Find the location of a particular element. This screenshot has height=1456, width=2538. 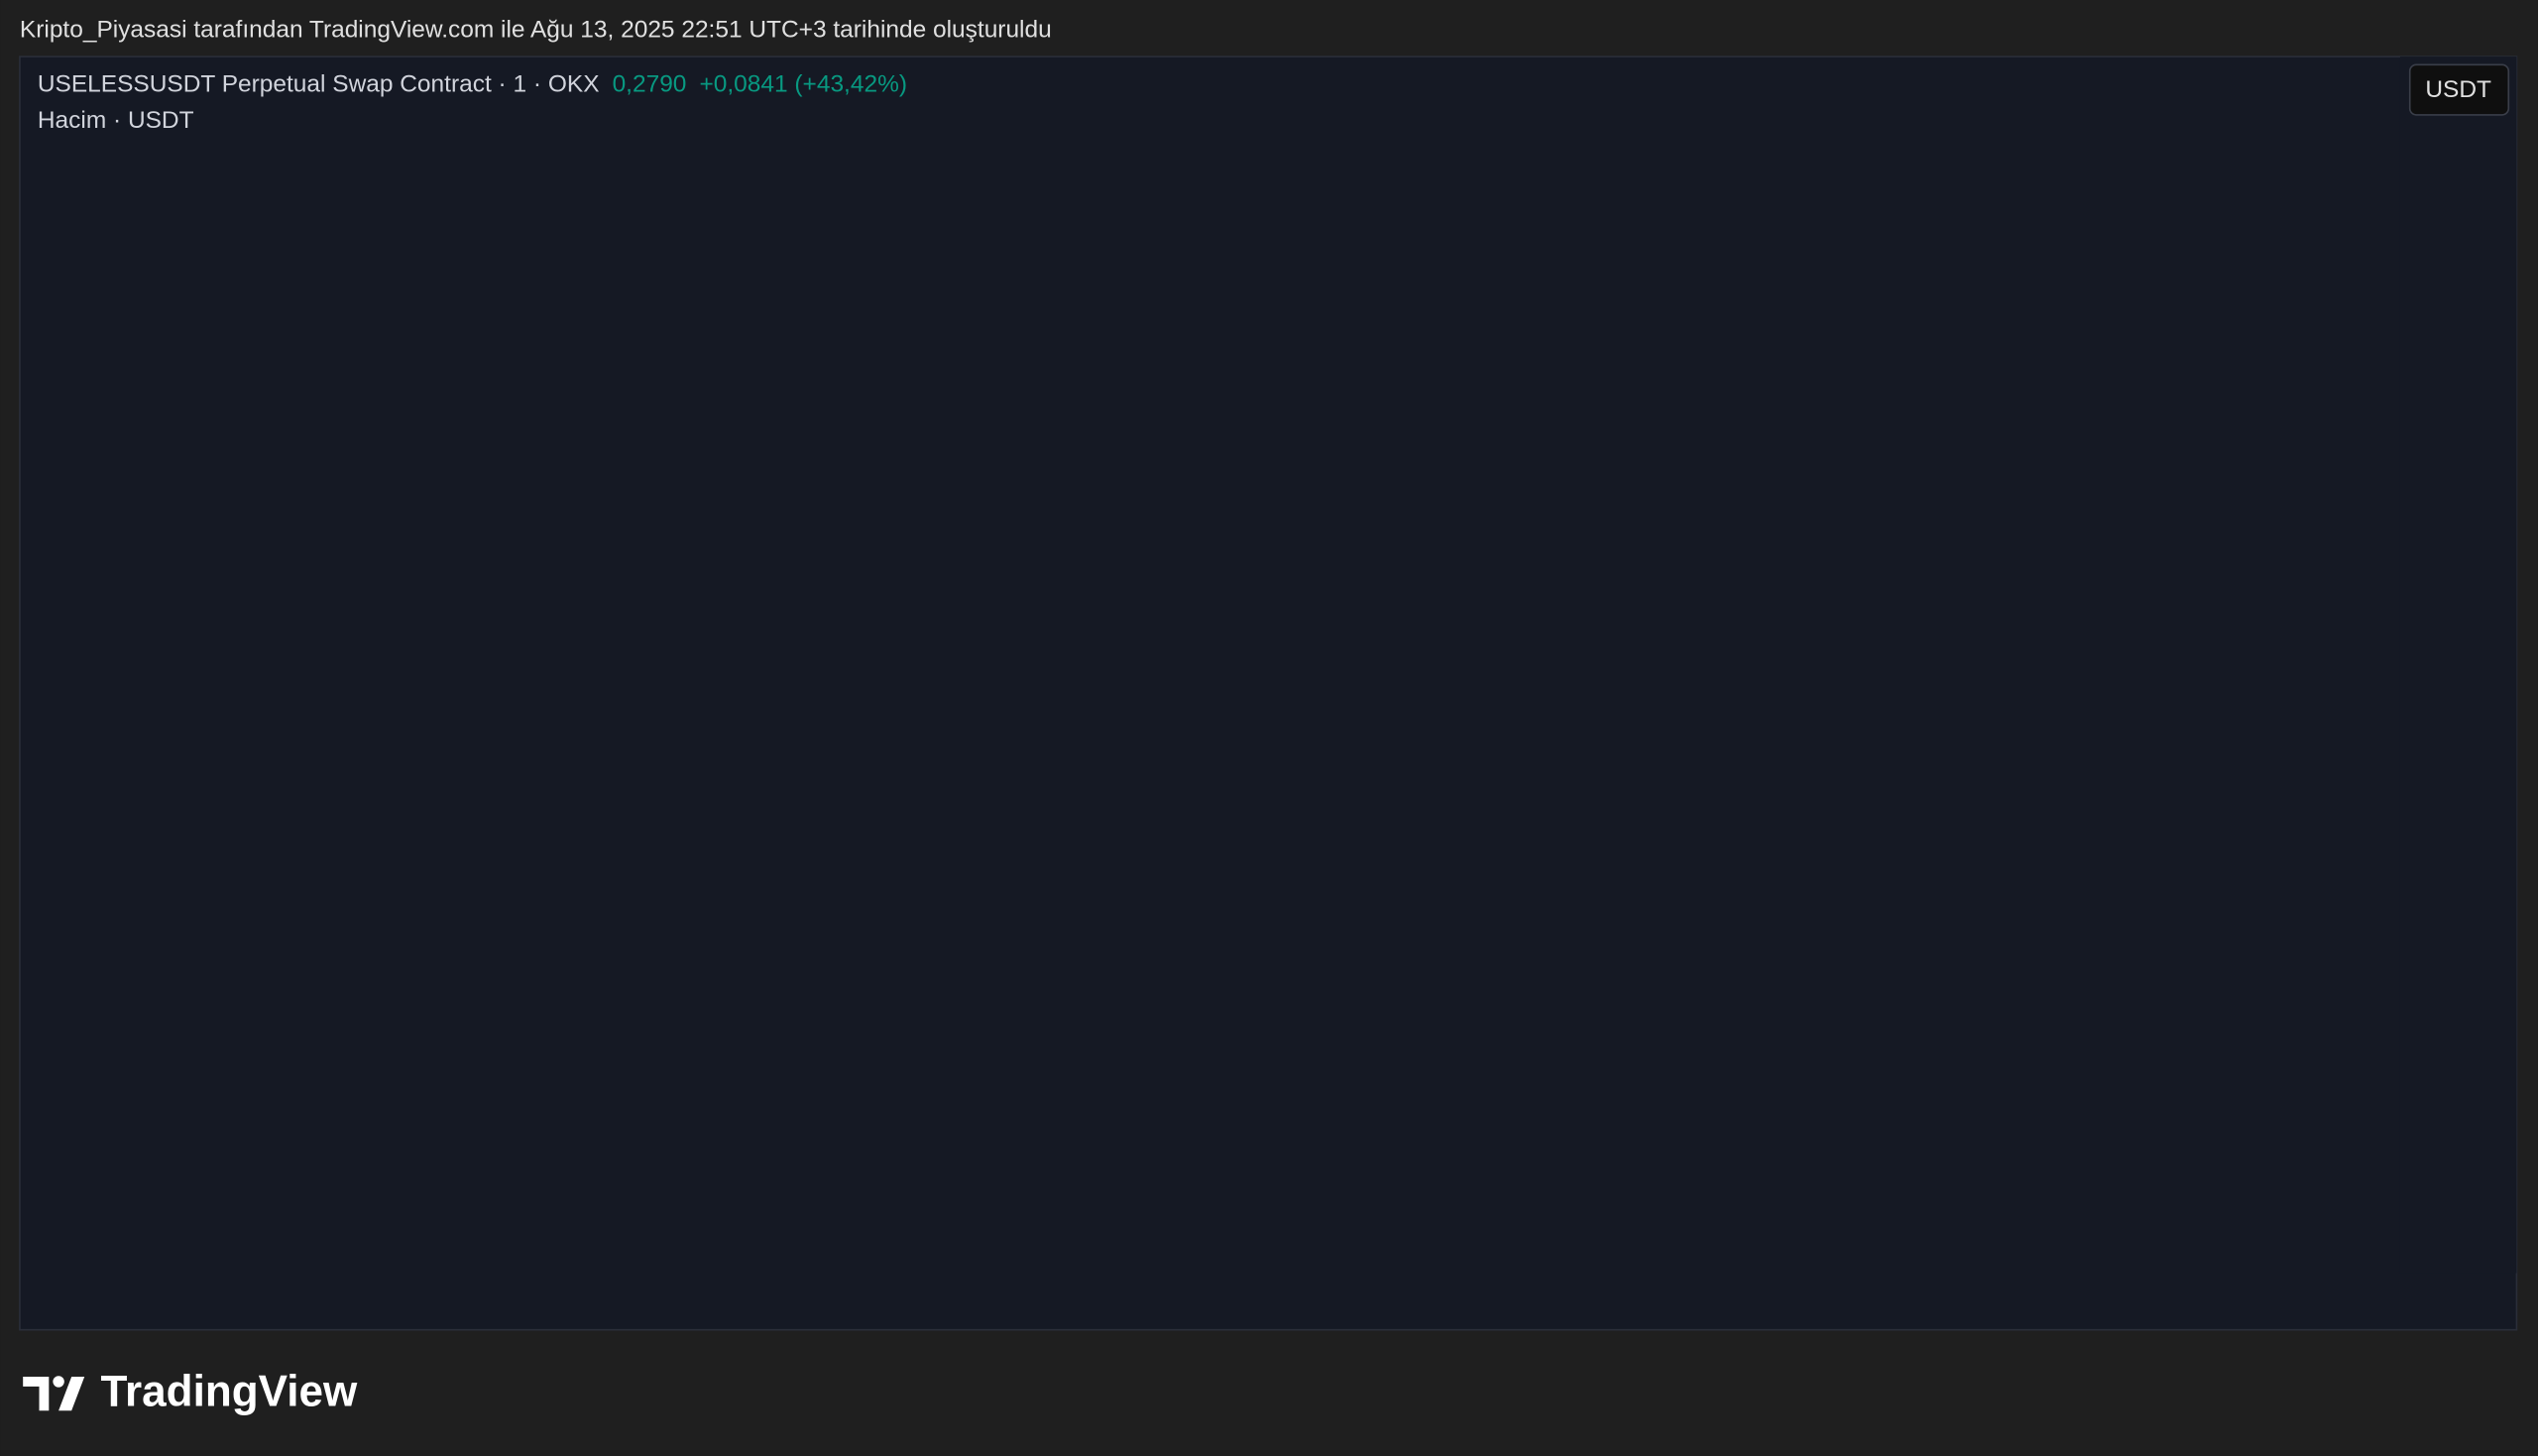

price-axis is located at coordinates (2458, 665).